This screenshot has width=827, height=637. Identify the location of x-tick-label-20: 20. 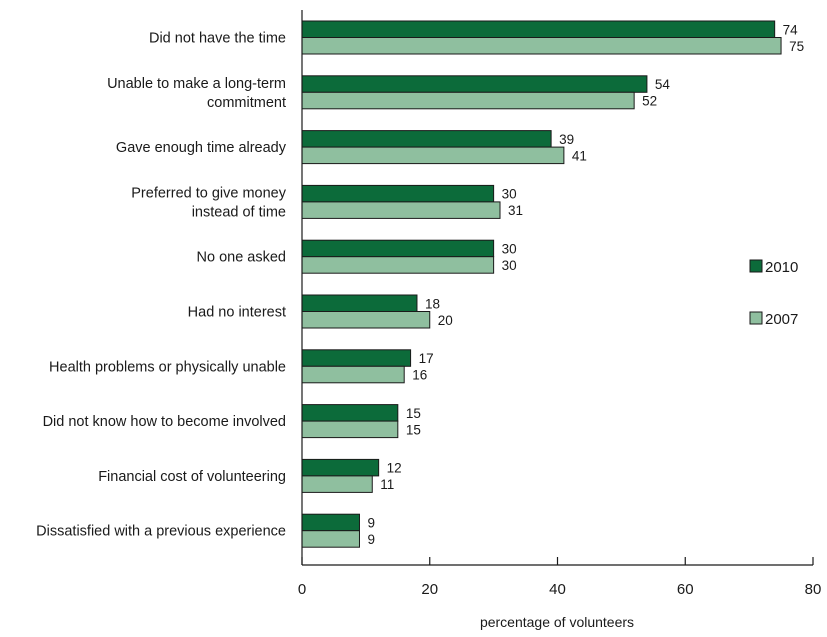
(429, 589).